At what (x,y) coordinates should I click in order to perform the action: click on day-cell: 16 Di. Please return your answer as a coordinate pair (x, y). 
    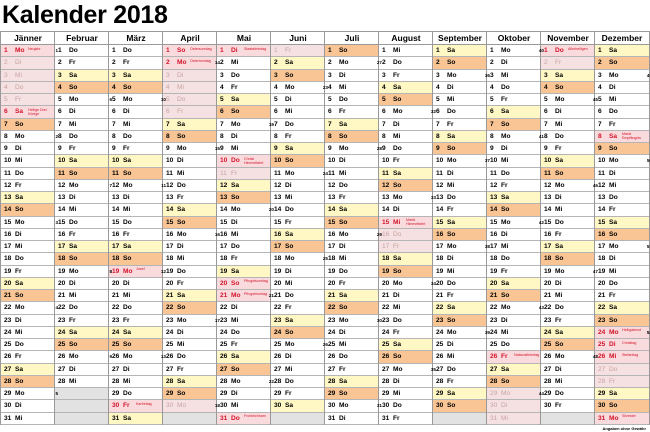
    Looking at the image, I should click on (514, 235).